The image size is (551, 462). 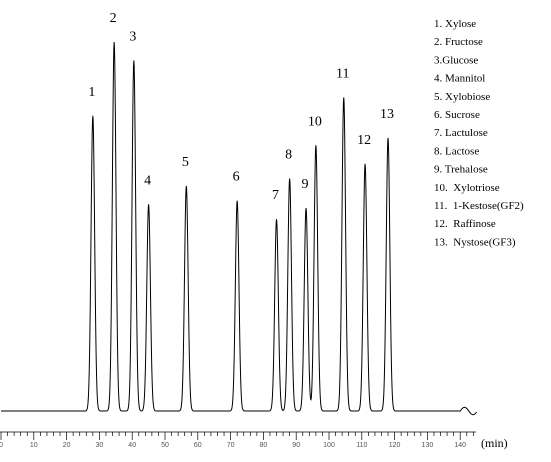 I want to click on legend-entry: 7. Lactulose, so click(x=461, y=133).